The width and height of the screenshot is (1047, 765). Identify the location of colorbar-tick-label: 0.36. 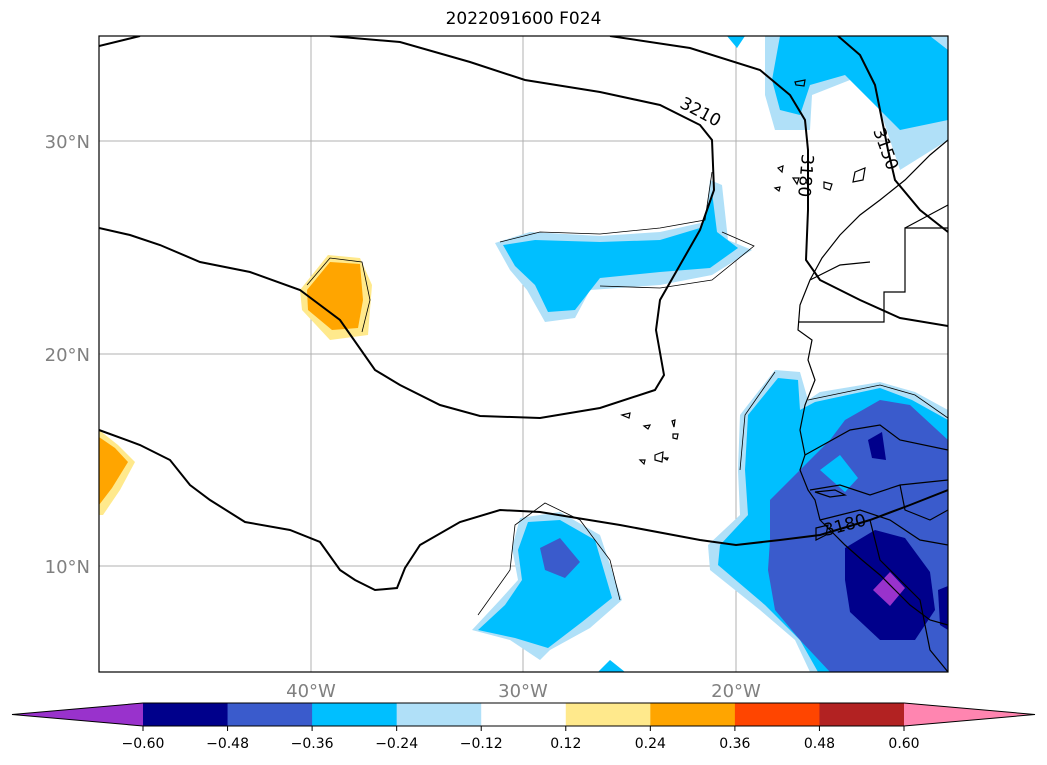
(734, 744).